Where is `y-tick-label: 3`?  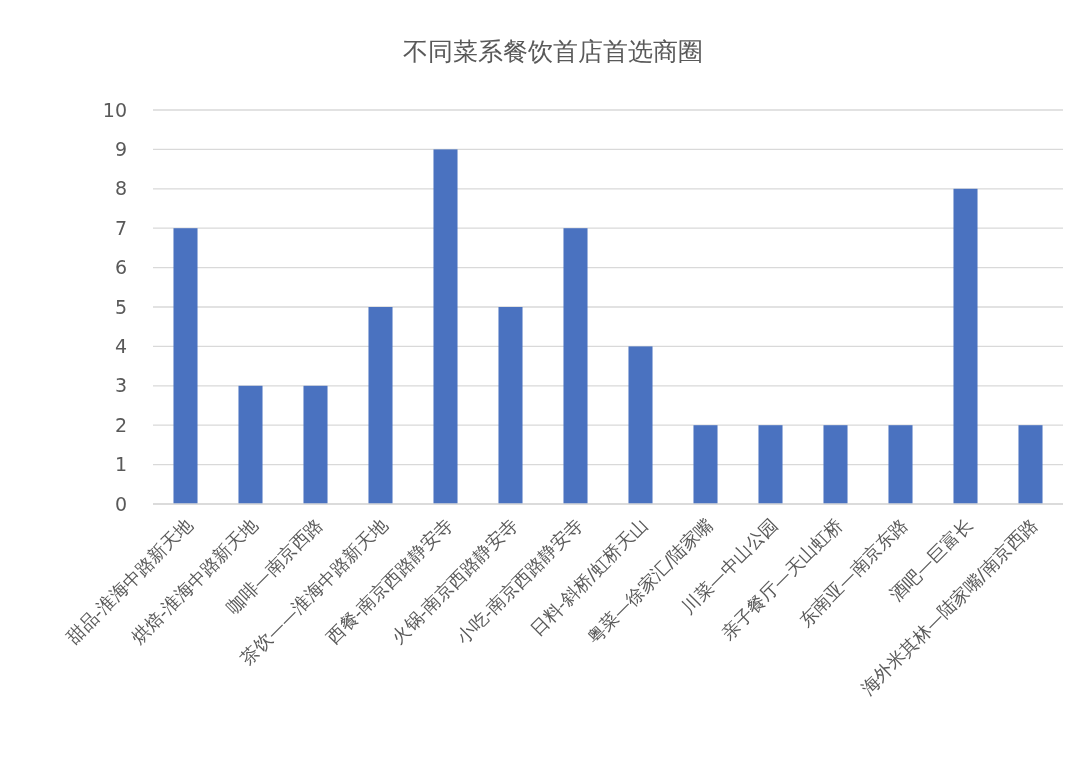
y-tick-label: 3 is located at coordinates (120, 385).